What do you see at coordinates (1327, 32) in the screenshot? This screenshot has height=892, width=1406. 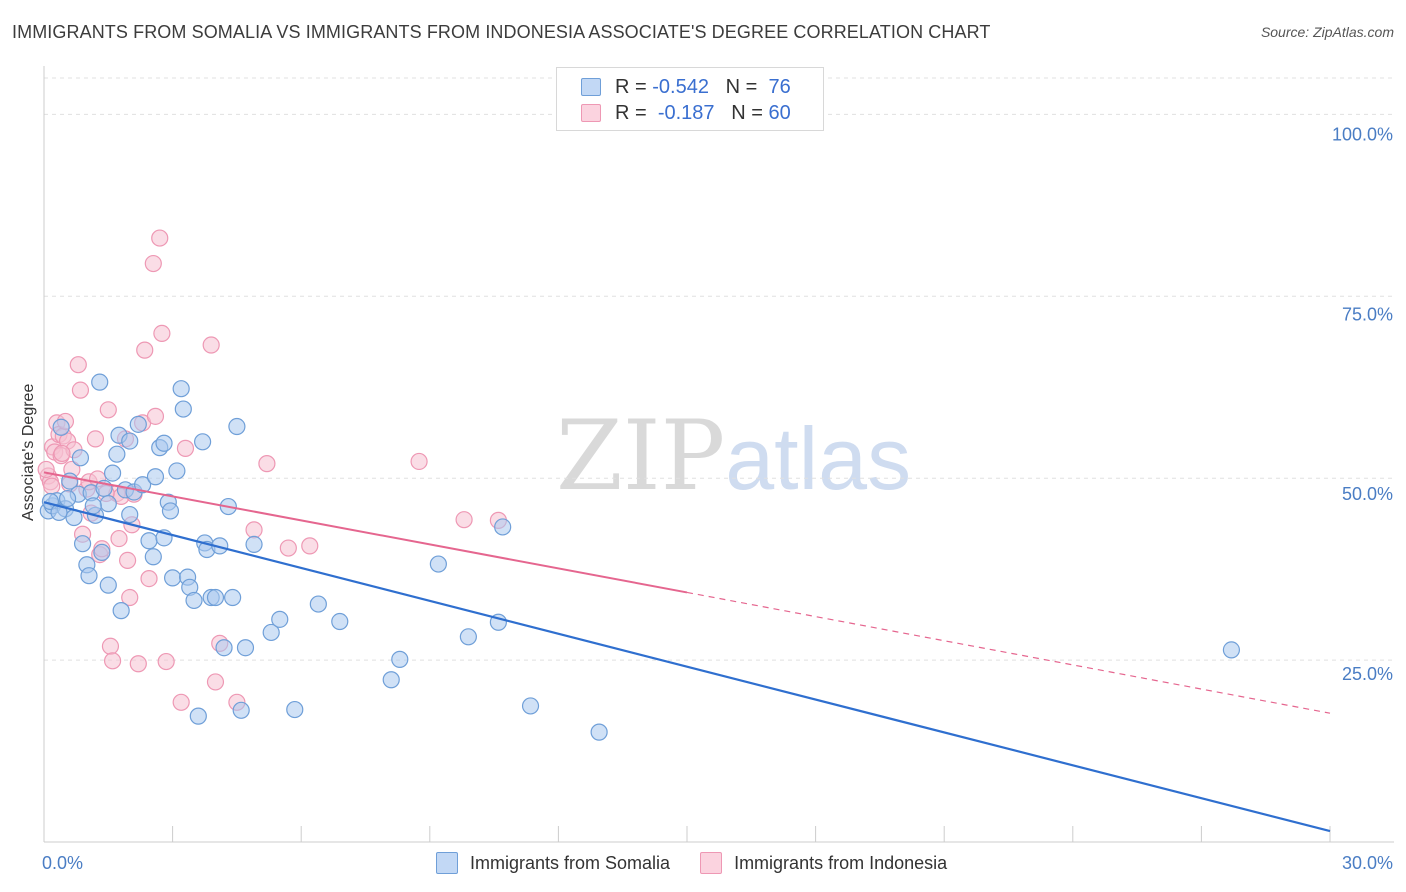 I see `source-credit: Source: ZipAtlas.com` at bounding box center [1327, 32].